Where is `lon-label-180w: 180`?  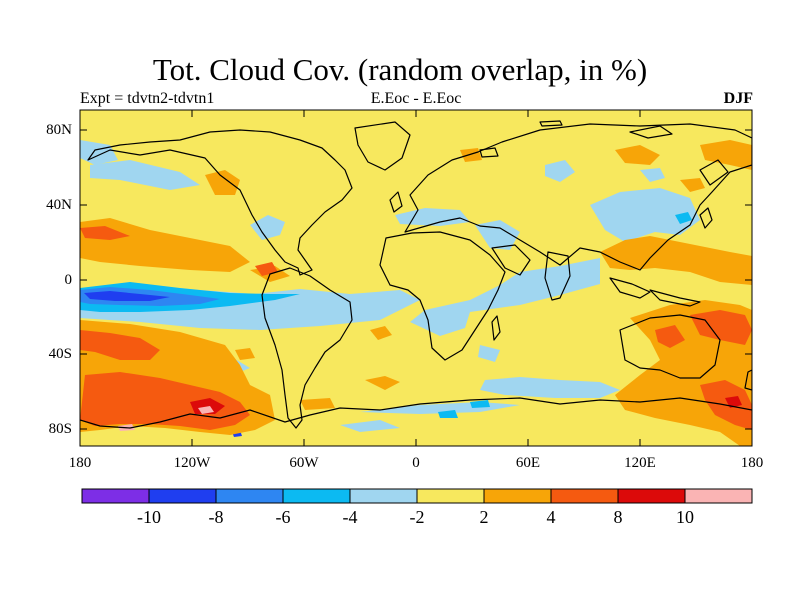 lon-label-180w: 180 is located at coordinates (80, 463).